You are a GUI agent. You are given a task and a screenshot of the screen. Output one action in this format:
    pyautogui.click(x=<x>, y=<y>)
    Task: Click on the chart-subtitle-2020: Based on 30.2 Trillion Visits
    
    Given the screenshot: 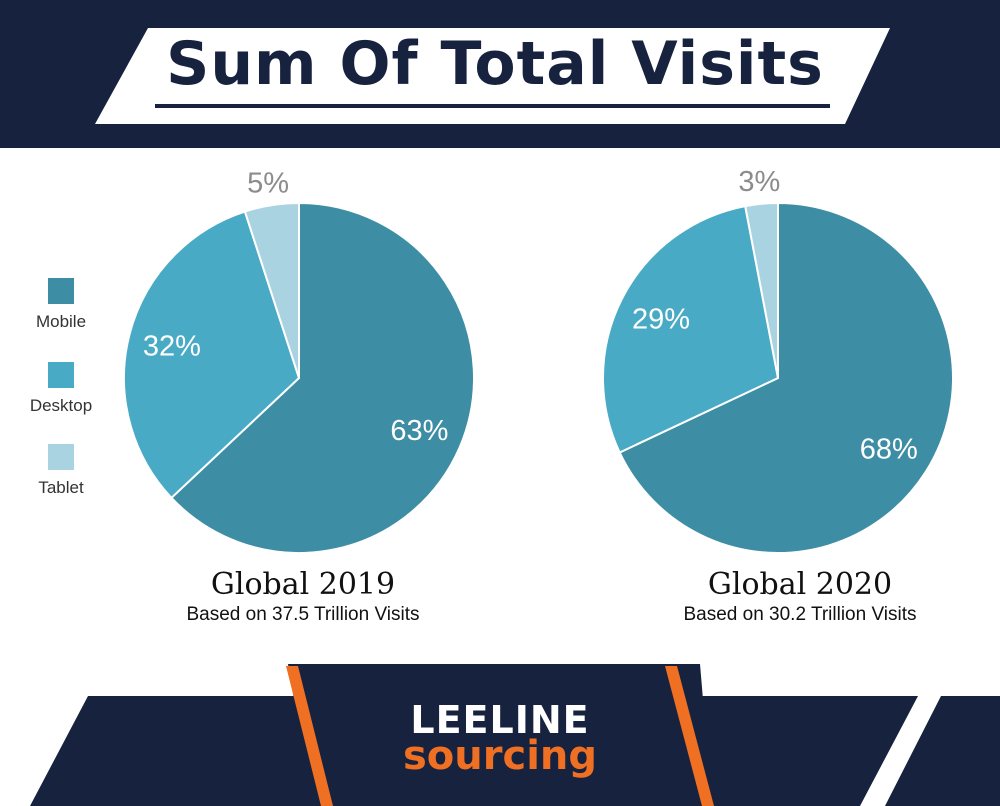 What is the action you would take?
    pyautogui.click(x=800, y=614)
    